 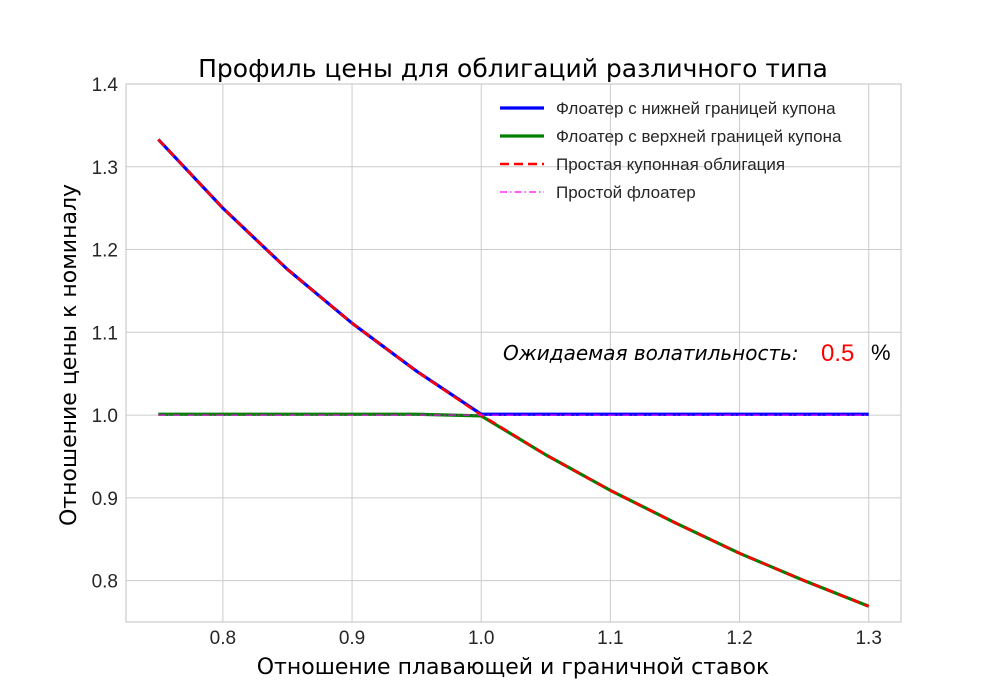 What do you see at coordinates (696, 108) in the screenshot?
I see `legend-label-1: Флоатер с нижней границей купона` at bounding box center [696, 108].